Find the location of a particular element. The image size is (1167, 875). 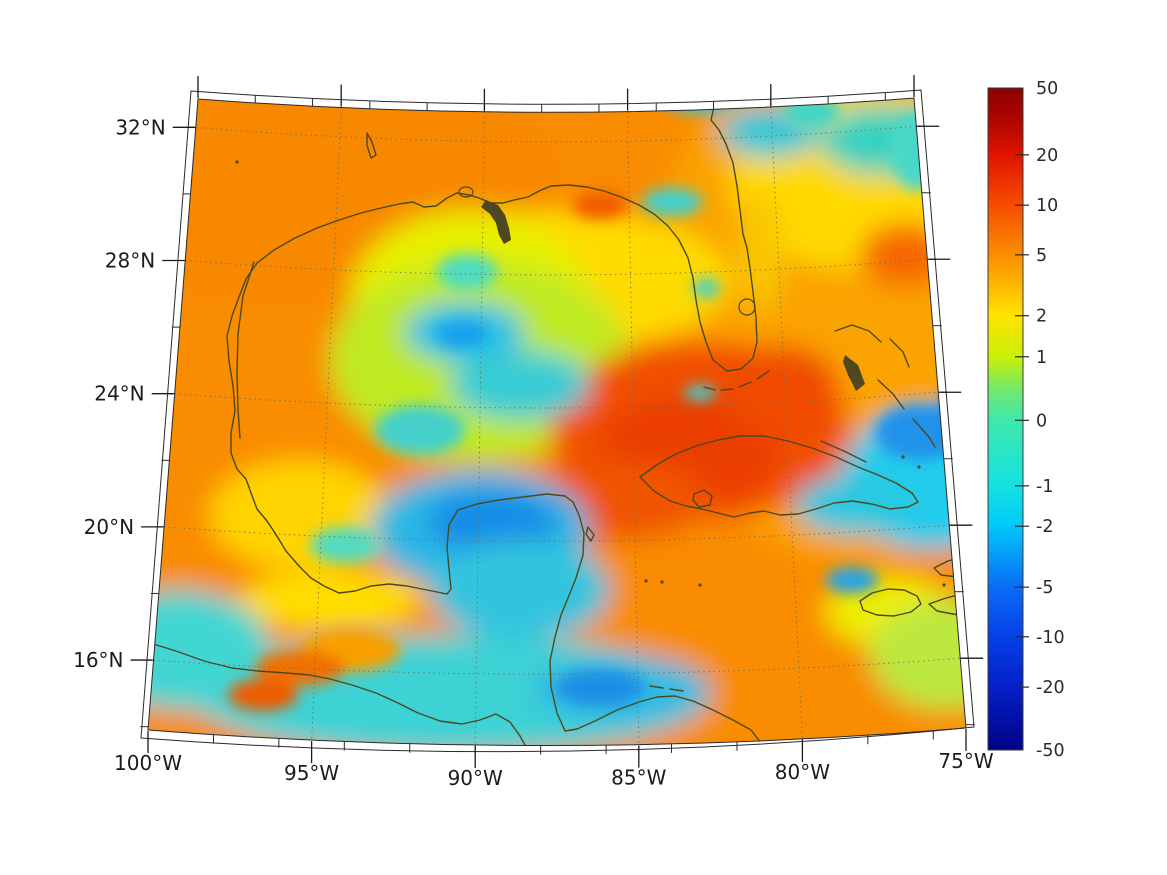

colorbar-tick-label: -5 is located at coordinates (1044, 588).